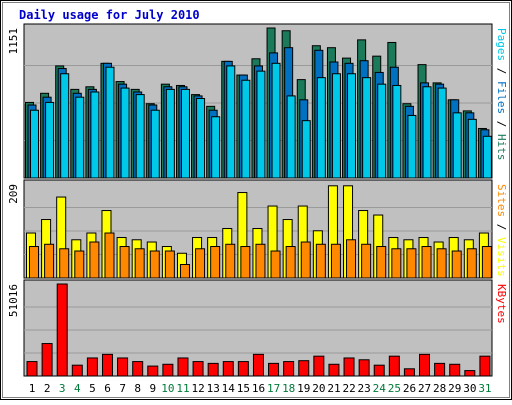 This screenshot has height=405, width=512. What do you see at coordinates (501, 147) in the screenshot?
I see `legend-part: Hits` at bounding box center [501, 147].